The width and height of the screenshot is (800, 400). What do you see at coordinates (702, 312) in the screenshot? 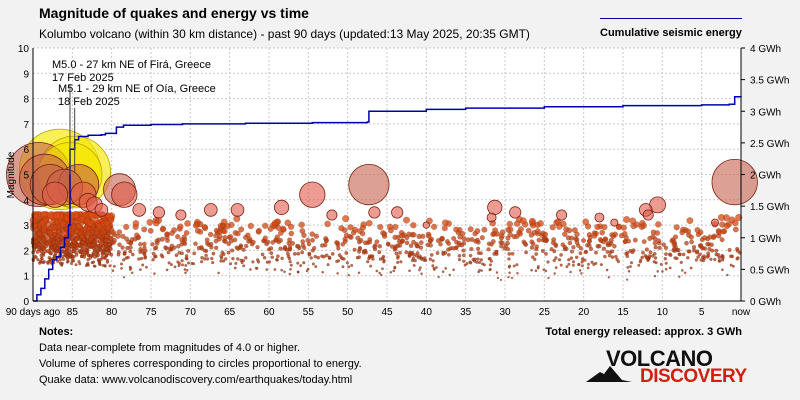
I see `x-tick-label: 5` at bounding box center [702, 312].